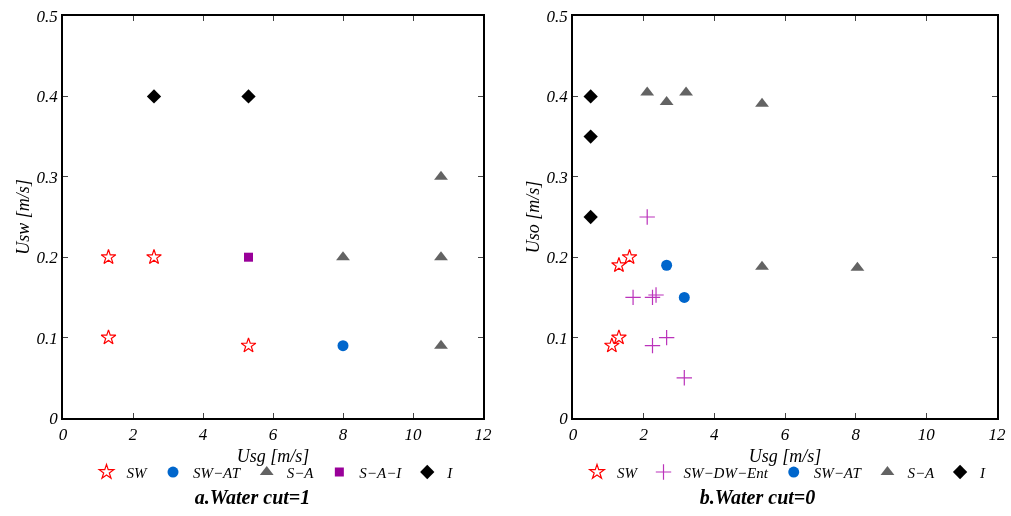  What do you see at coordinates (381, 472) in the screenshot?
I see `legend-label: S−A−I` at bounding box center [381, 472].